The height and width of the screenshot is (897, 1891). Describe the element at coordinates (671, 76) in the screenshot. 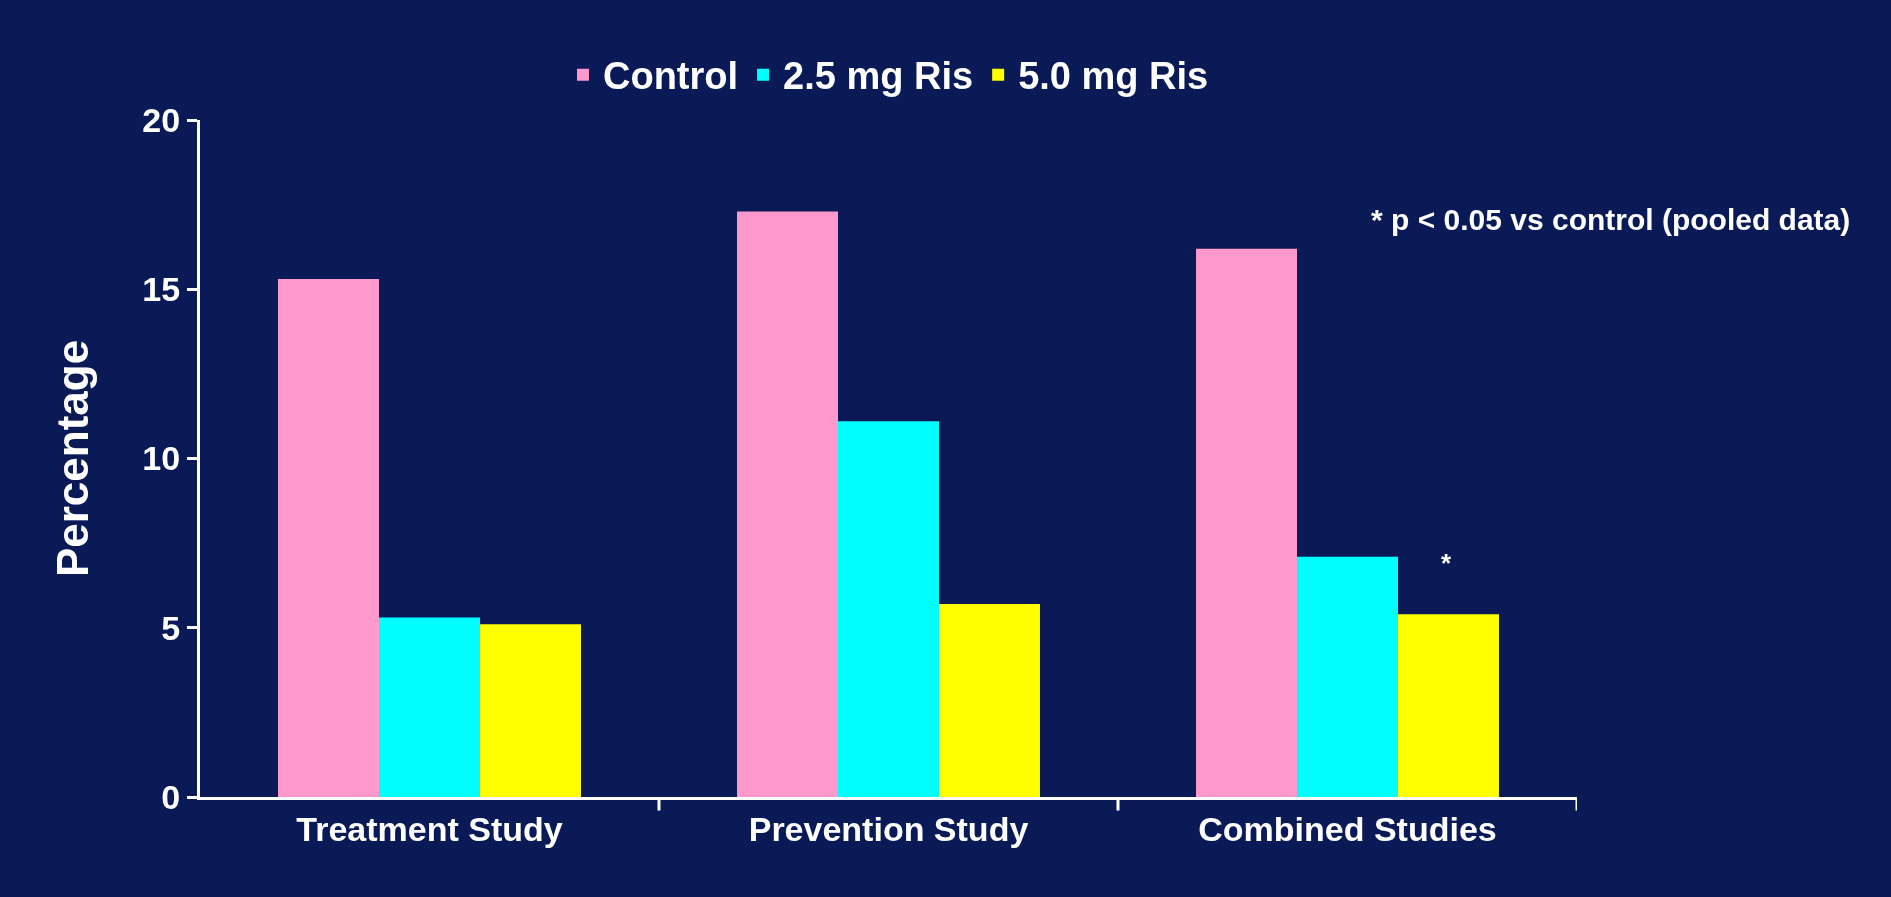

I see `legend-label: Control` at that location.